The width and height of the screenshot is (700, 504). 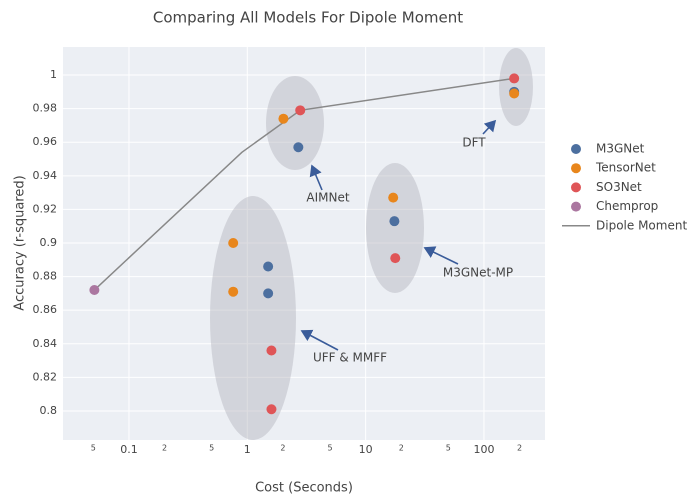 I want to click on legend-label: SO3Net, so click(x=619, y=187).